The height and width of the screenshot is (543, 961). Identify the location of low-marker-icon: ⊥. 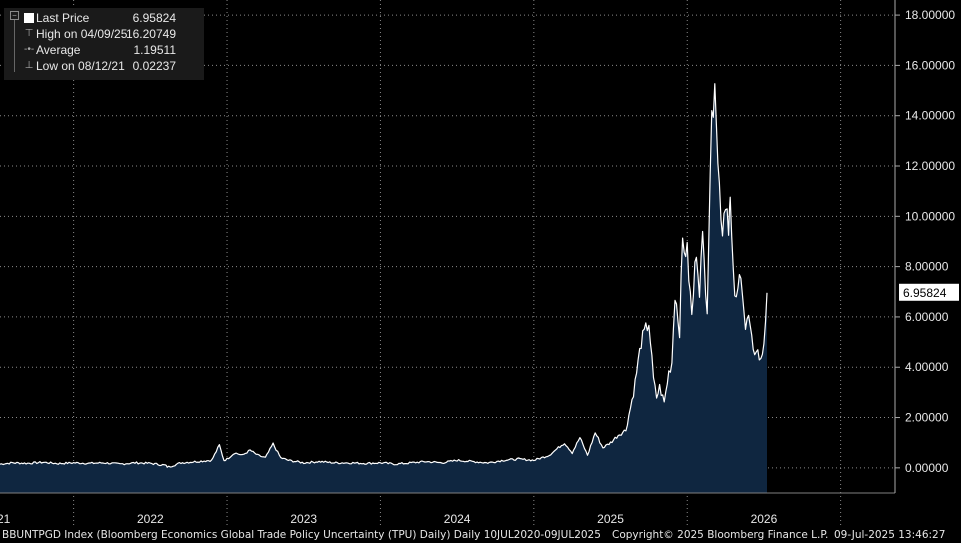
(29, 65).